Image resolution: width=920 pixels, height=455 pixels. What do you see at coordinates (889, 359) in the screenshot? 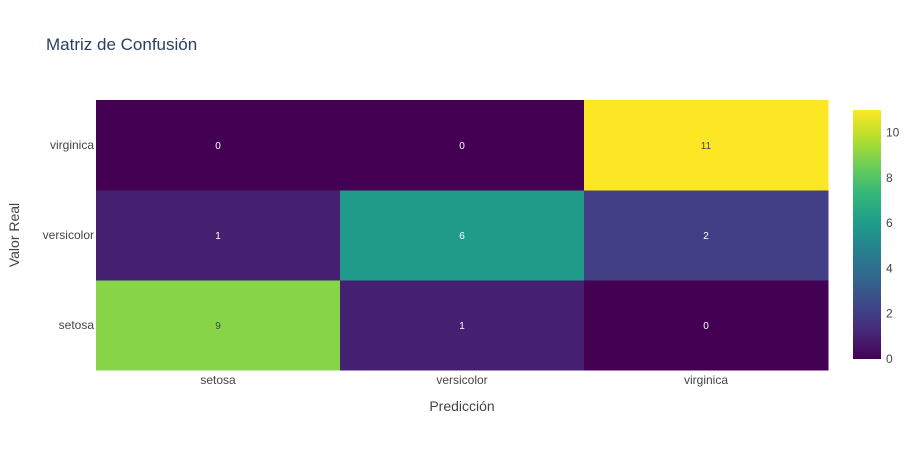
I see `colorbar-tick-label: 0` at bounding box center [889, 359].